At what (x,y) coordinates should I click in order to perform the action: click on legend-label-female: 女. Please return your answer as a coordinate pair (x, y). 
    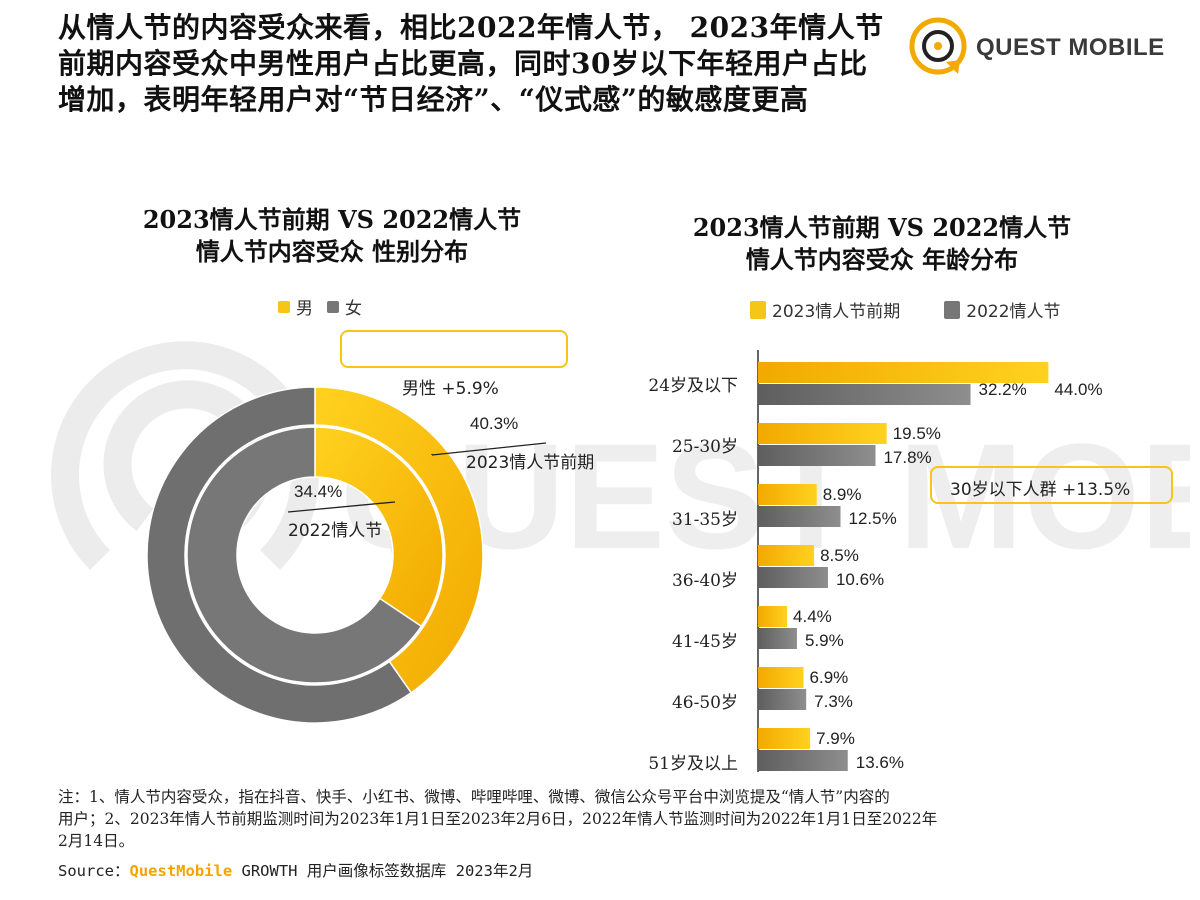
    Looking at the image, I should click on (353, 309).